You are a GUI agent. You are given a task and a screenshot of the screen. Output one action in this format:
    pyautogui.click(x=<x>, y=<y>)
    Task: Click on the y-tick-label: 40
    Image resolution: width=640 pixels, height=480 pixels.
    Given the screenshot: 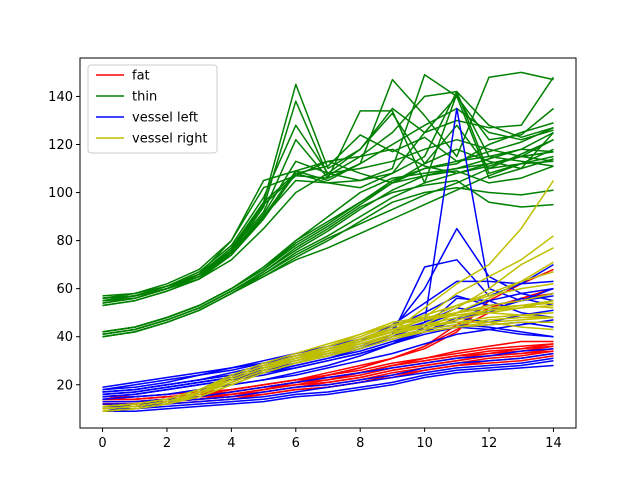 What is the action you would take?
    pyautogui.click(x=64, y=337)
    